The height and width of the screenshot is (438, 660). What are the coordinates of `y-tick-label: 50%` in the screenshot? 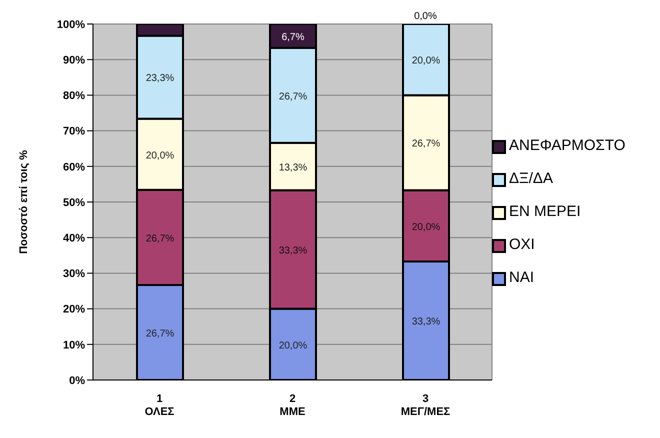 It's located at (74, 202).